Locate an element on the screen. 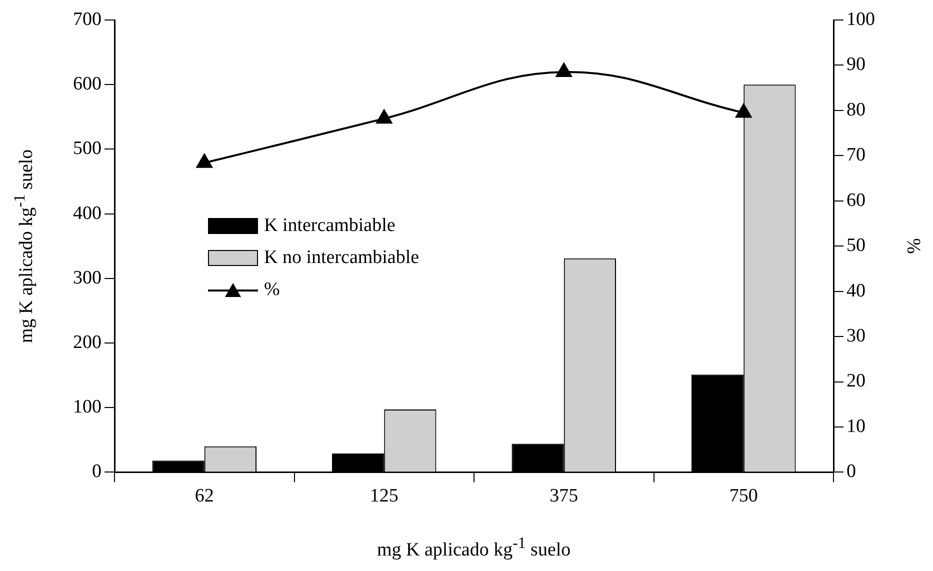 This screenshot has height=571, width=933. x-axis-title: mg K aplicado kg$^{-1}$ suelo is located at coordinates (474, 548).